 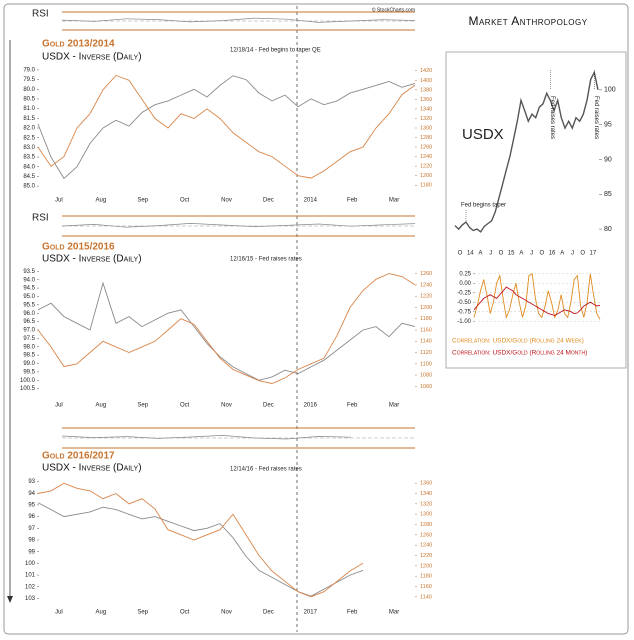 What do you see at coordinates (464, 322) in the screenshot?
I see `y-tick-label: -1.00` at bounding box center [464, 322].